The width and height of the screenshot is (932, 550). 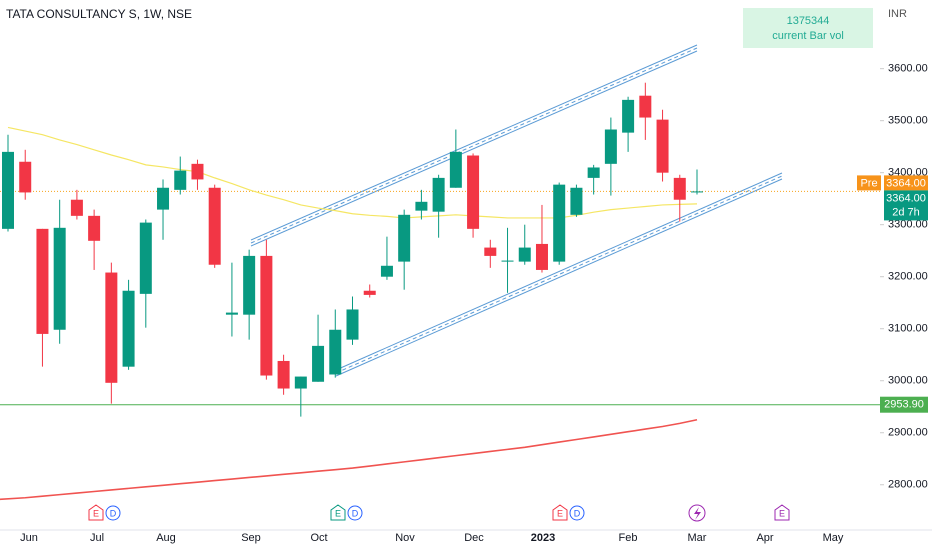 What do you see at coordinates (908, 329) in the screenshot?
I see `y-tick-label: 3100.00` at bounding box center [908, 329].